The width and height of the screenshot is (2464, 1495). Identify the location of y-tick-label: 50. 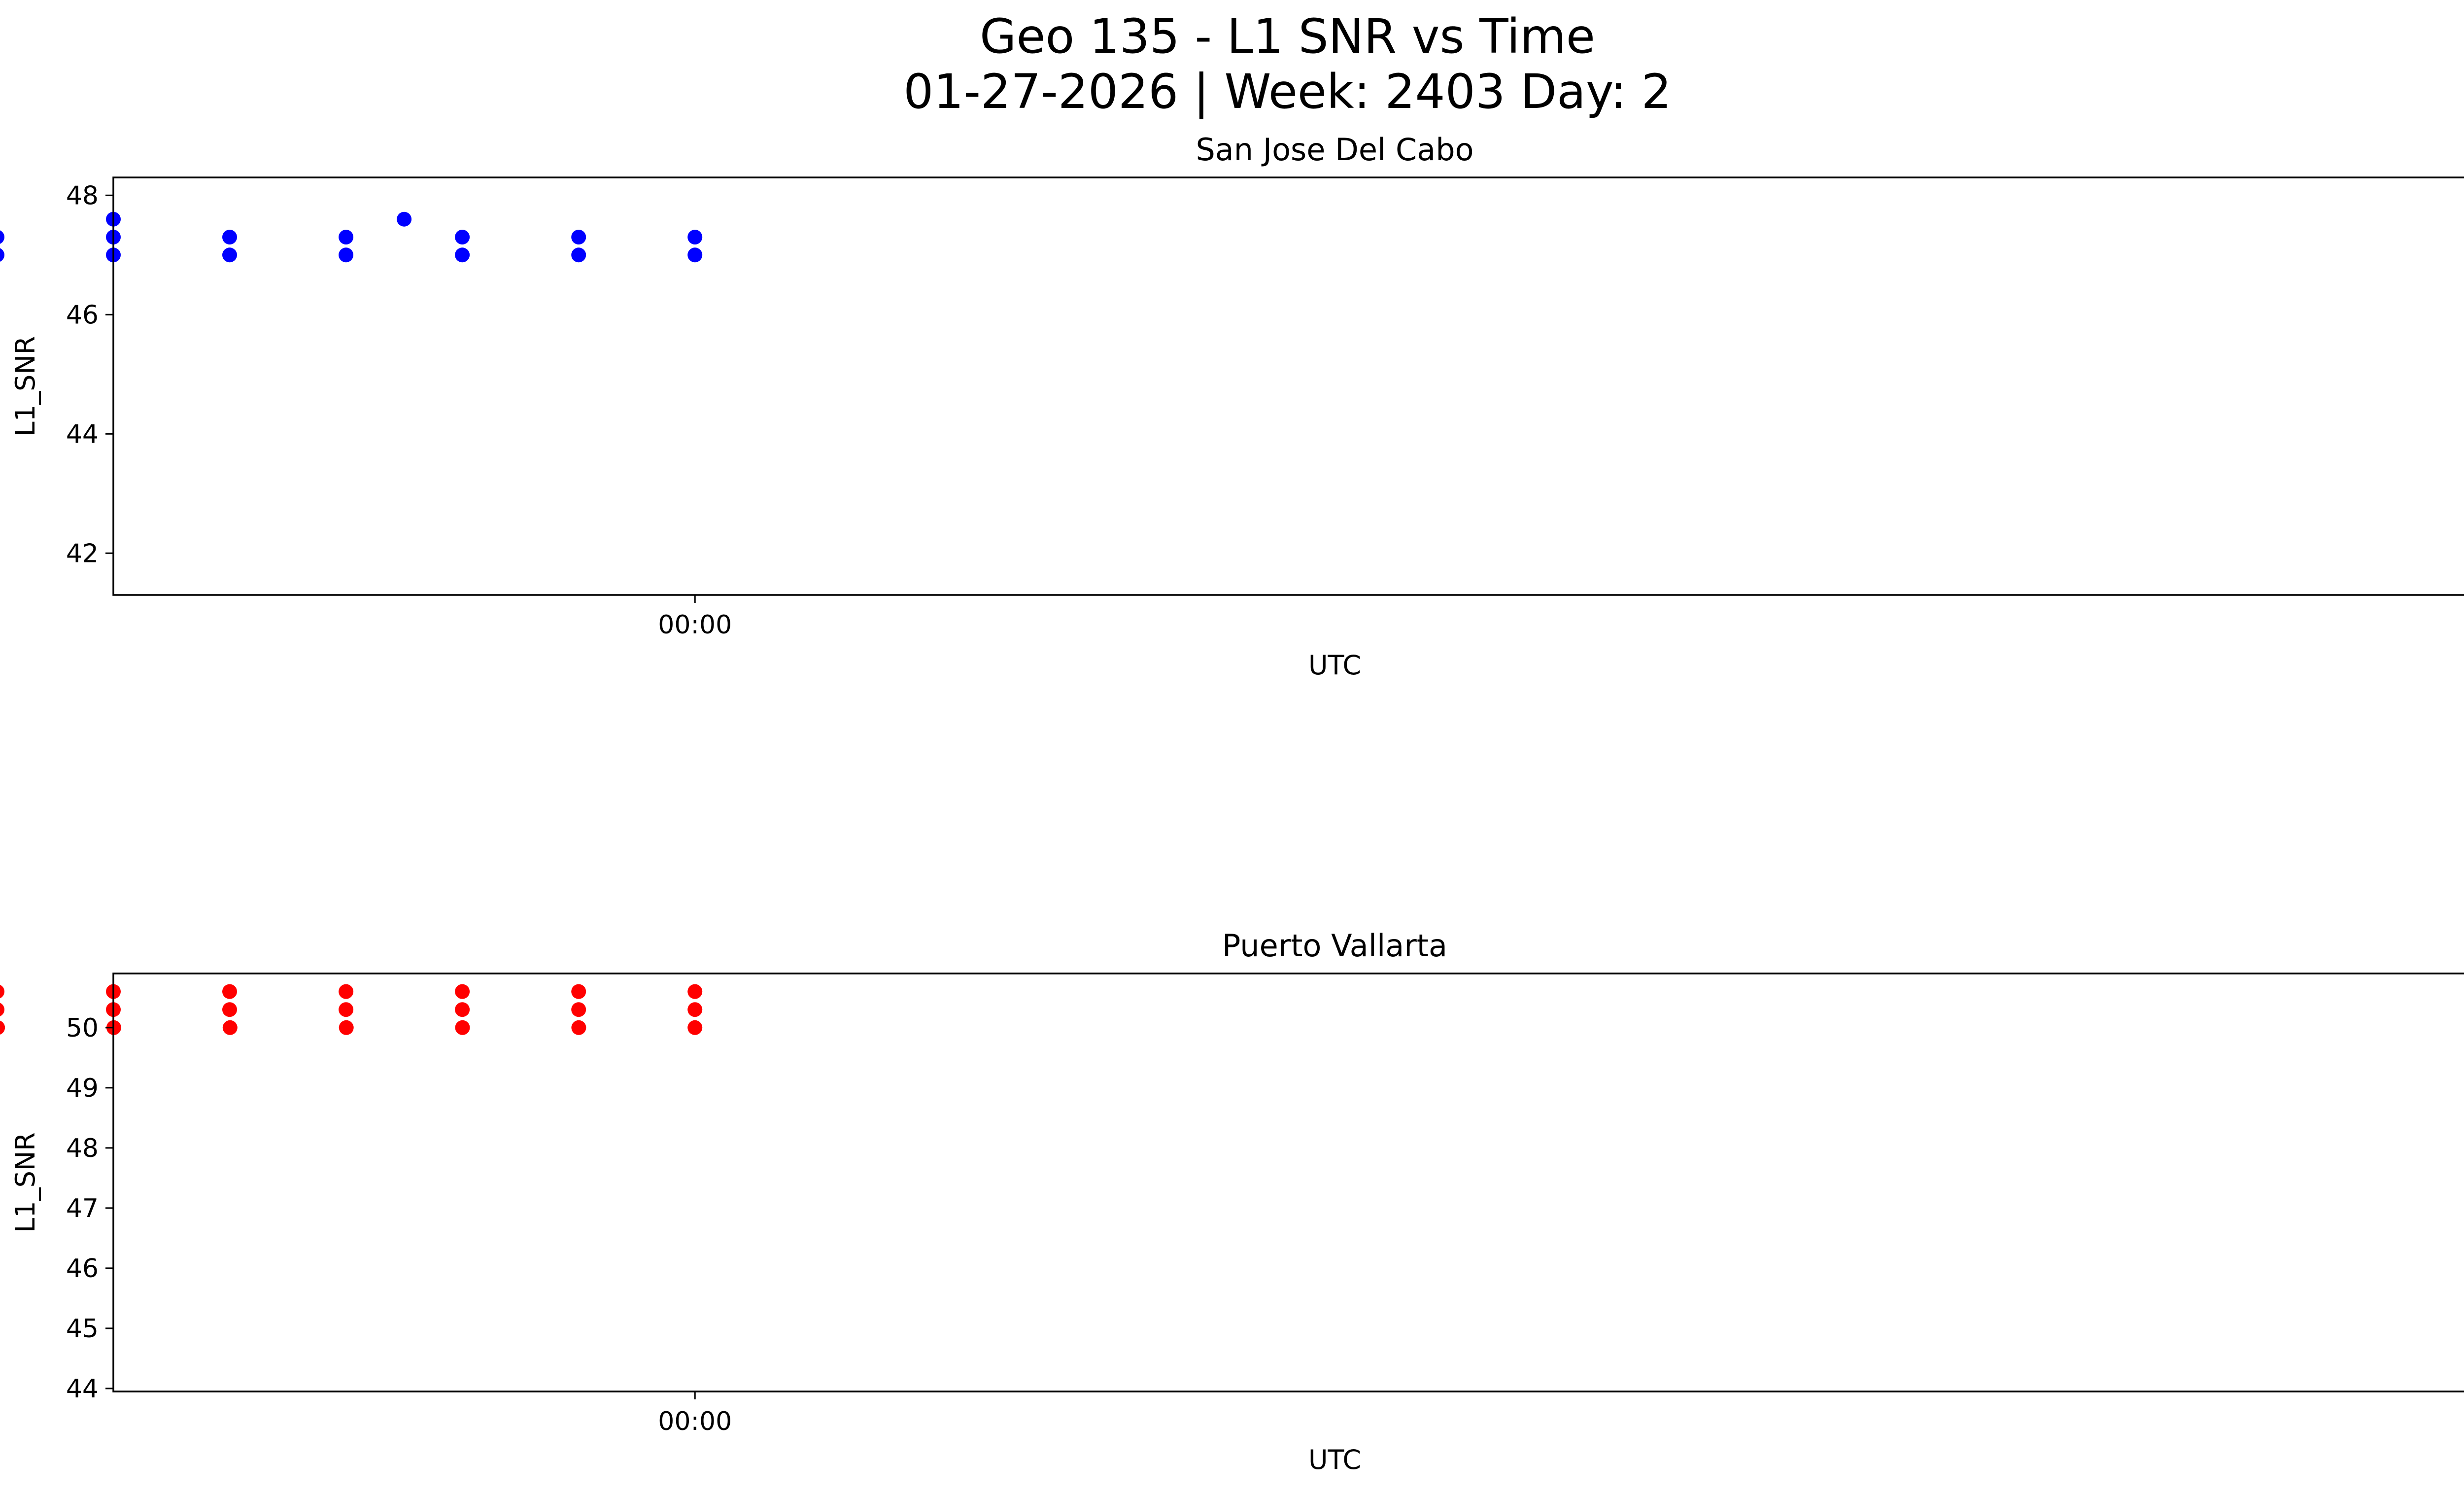
(82, 1028).